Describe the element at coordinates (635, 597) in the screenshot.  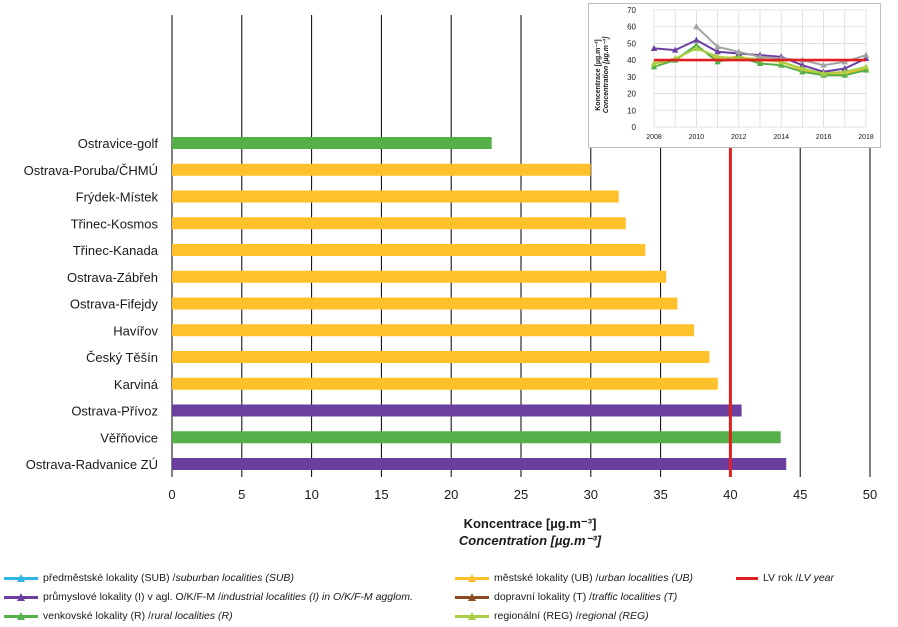
I see `legend-label-en: traffic localities (T)` at that location.